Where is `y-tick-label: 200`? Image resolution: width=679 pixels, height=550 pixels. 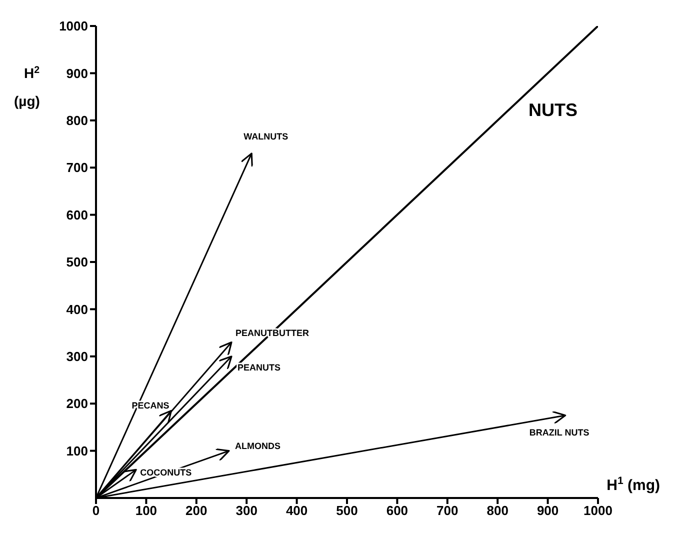 y-tick-label: 200 is located at coordinates (77, 404).